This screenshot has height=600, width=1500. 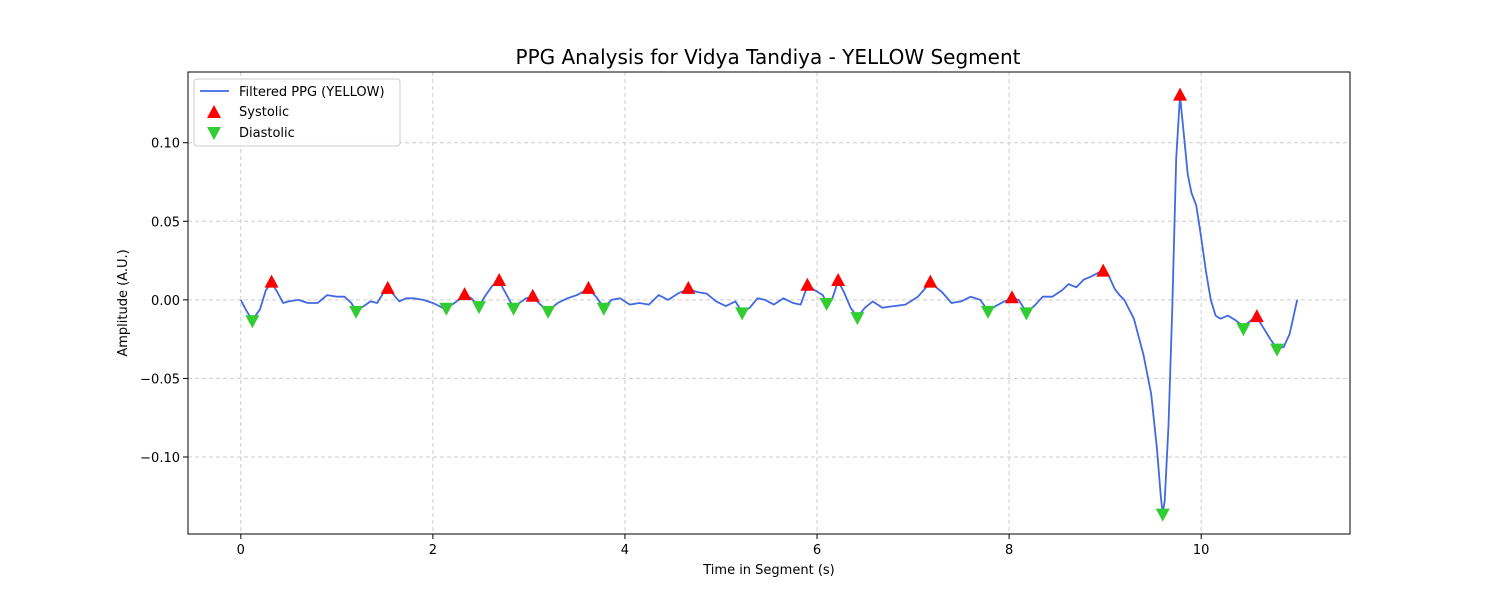 I want to click on y-axis-label: Amplitude (A.U.), so click(x=123, y=302).